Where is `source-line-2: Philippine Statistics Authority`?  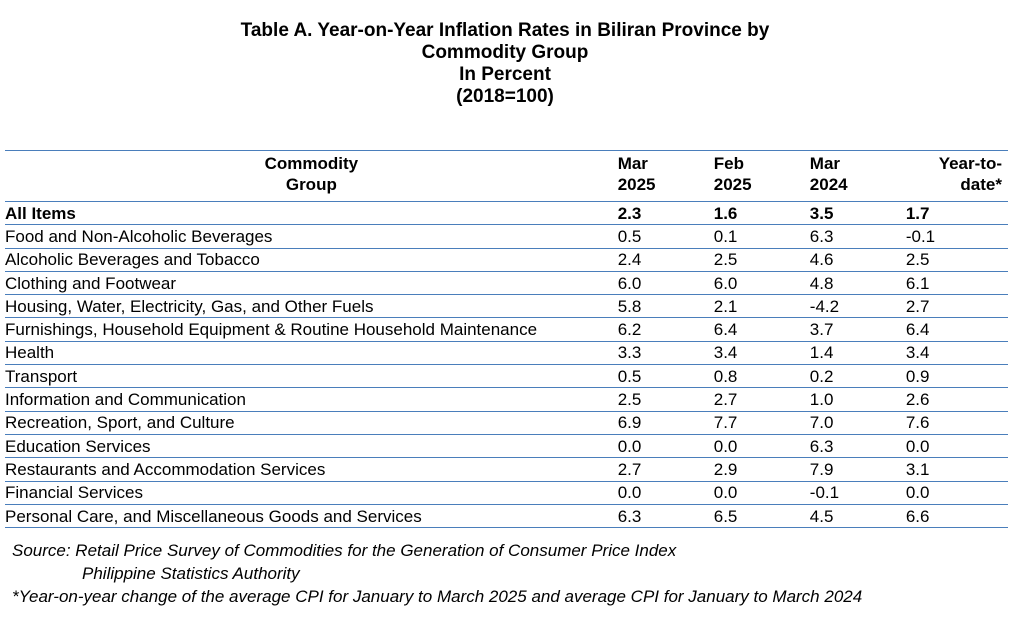 source-line-2: Philippine Statistics Authority is located at coordinates (191, 573).